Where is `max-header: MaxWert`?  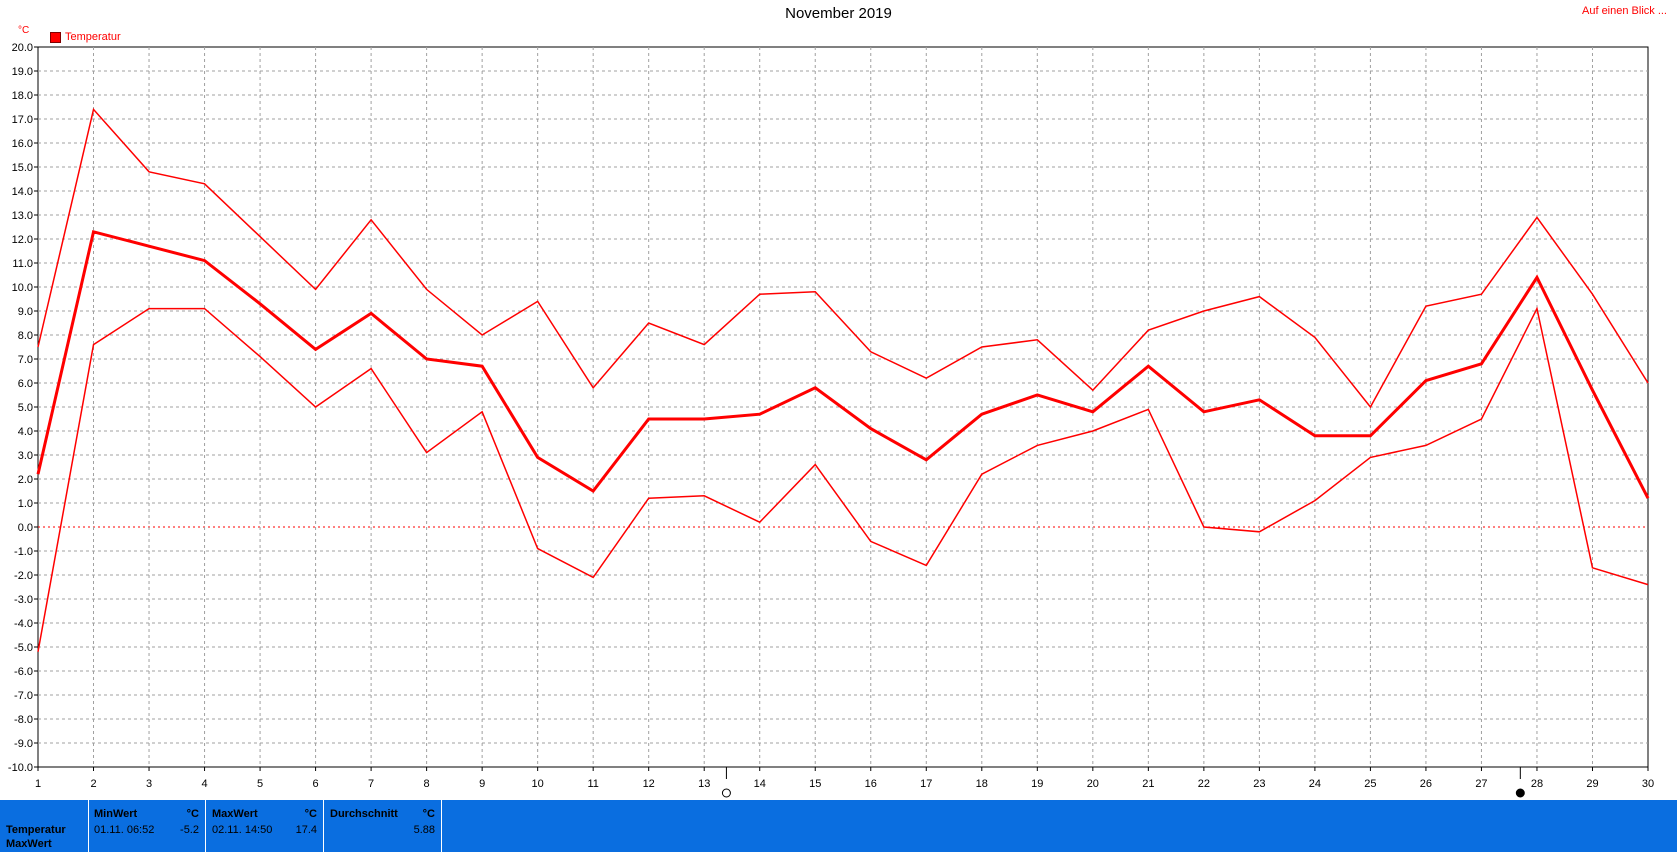
max-header: MaxWert is located at coordinates (235, 814).